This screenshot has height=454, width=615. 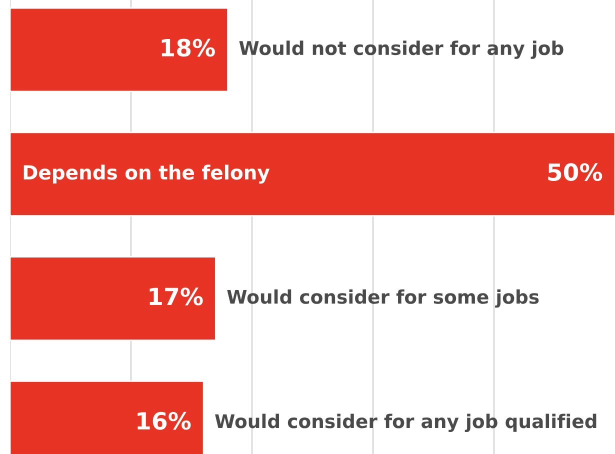 What do you see at coordinates (176, 297) in the screenshot?
I see `data-label: 17%` at bounding box center [176, 297].